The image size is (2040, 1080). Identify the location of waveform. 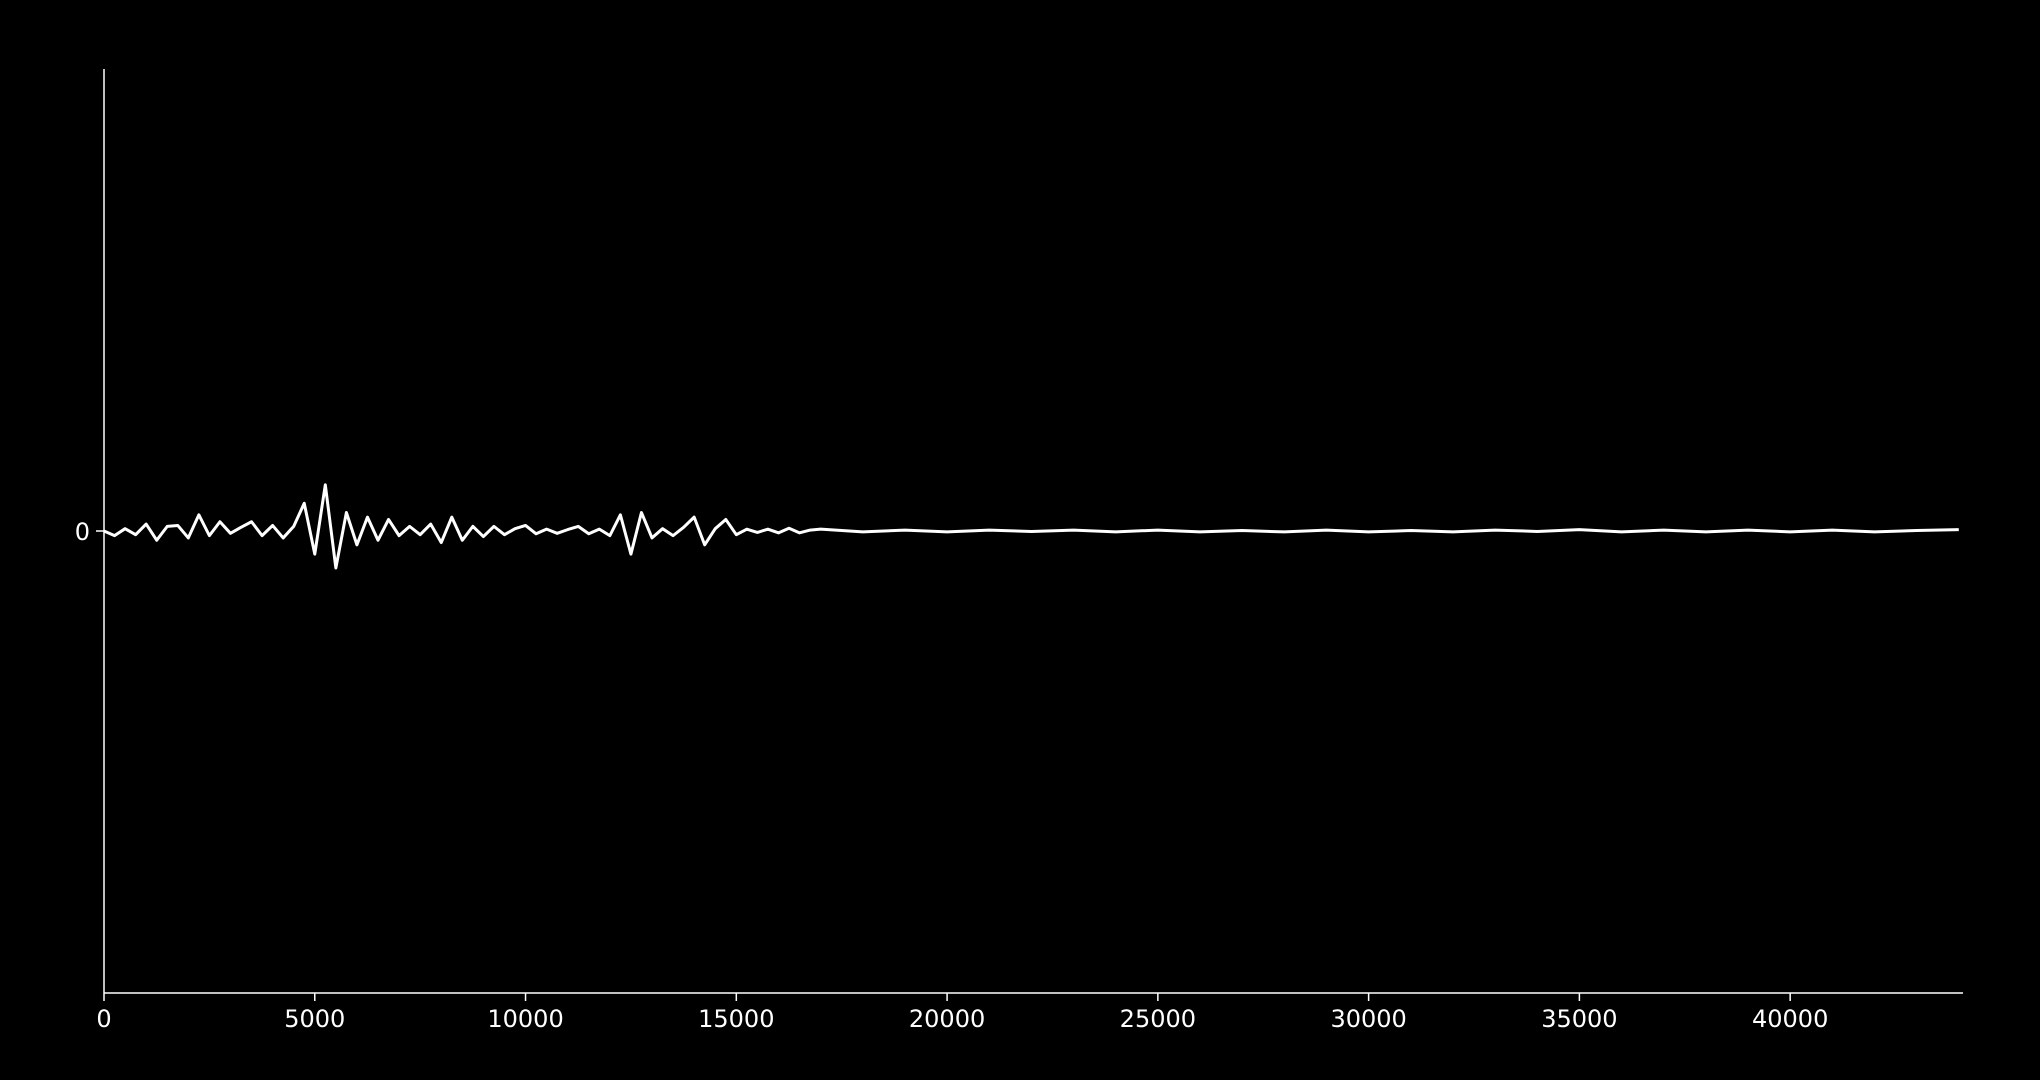
(1031, 526).